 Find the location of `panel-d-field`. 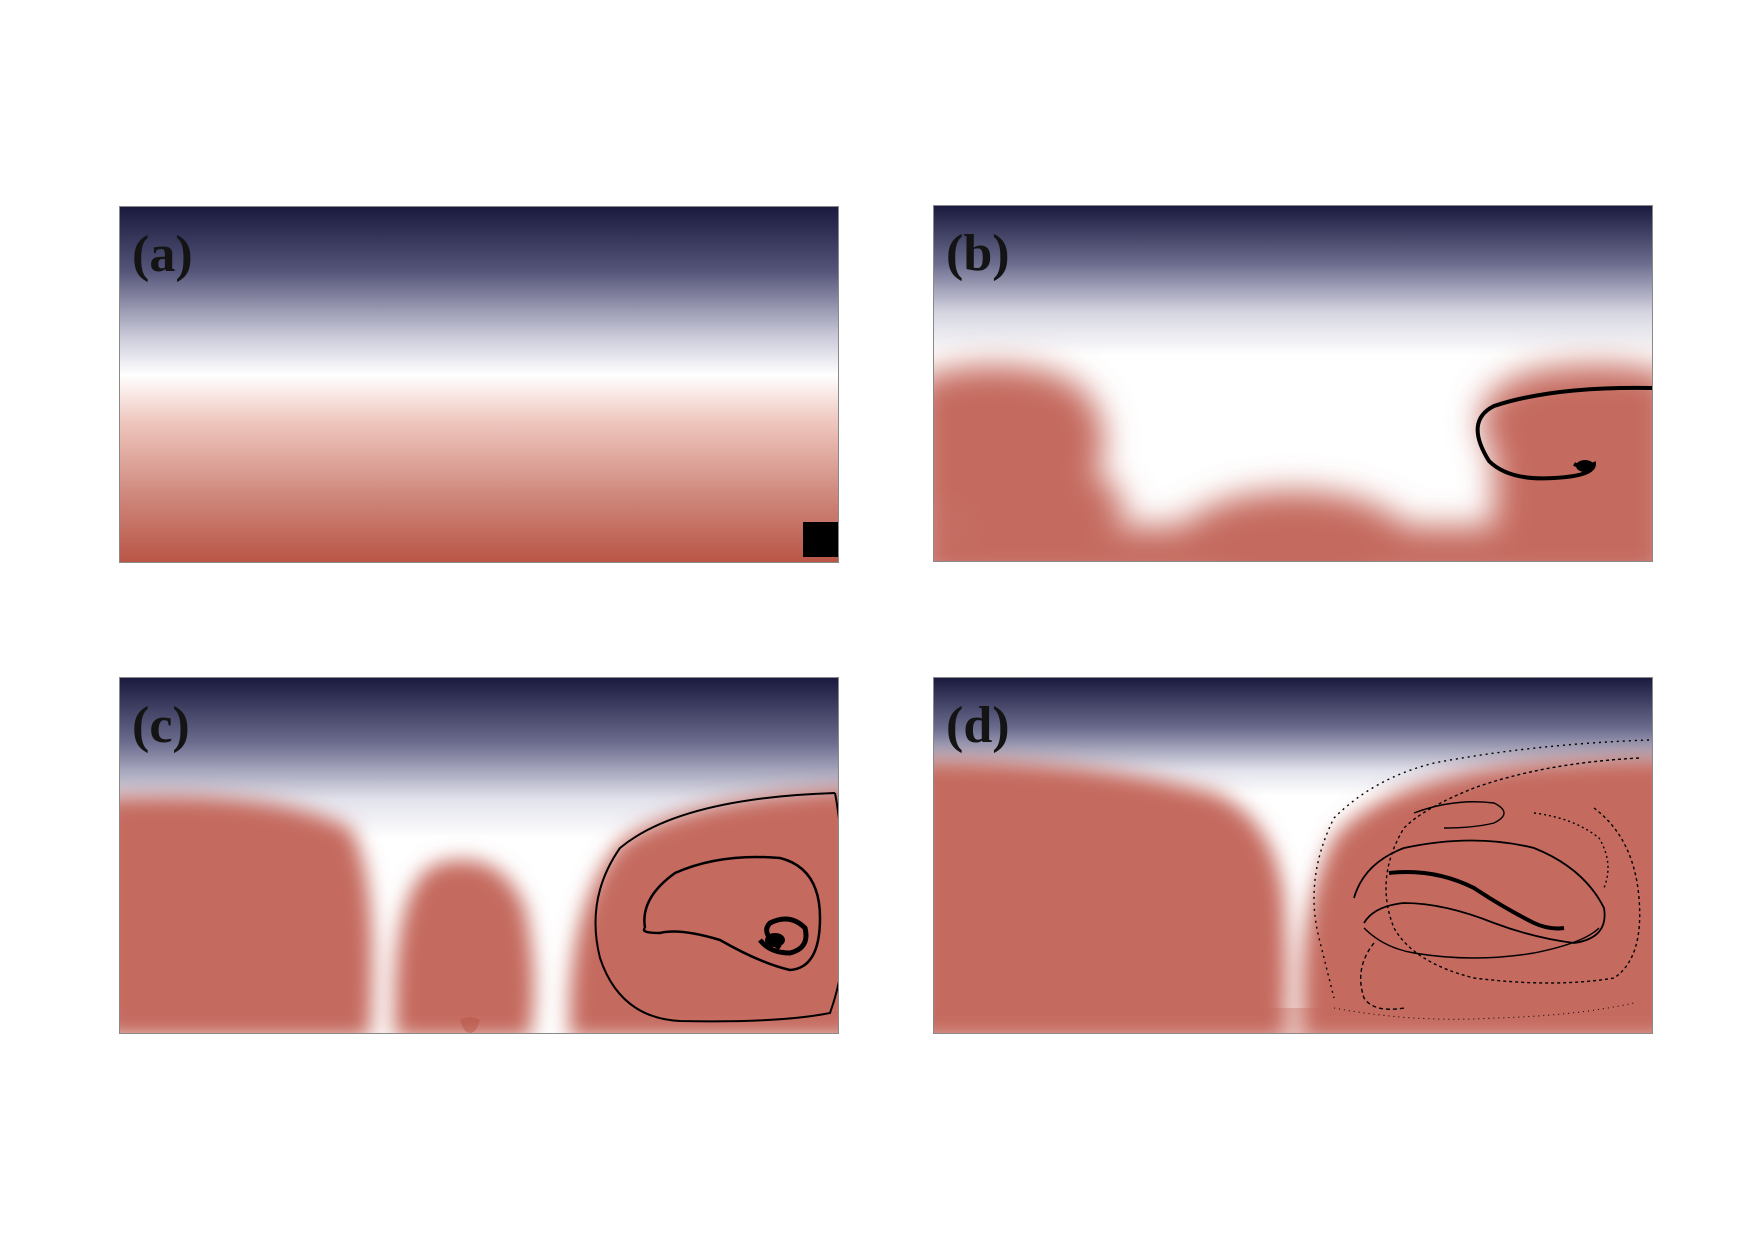

panel-d-field is located at coordinates (1293, 855).